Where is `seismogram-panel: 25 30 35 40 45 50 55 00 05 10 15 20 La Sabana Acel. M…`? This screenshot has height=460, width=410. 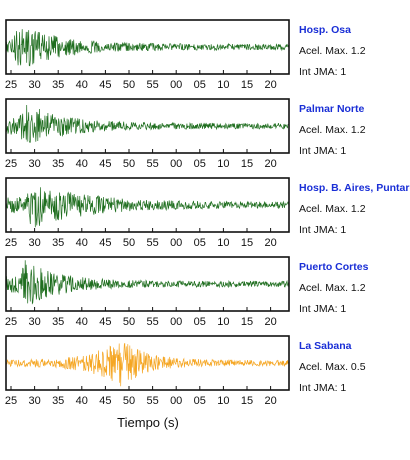 seismogram-panel: 25 30 35 40 45 50 55 00 05 10 15 20 La Sabana Acel. M… is located at coordinates (185, 371).